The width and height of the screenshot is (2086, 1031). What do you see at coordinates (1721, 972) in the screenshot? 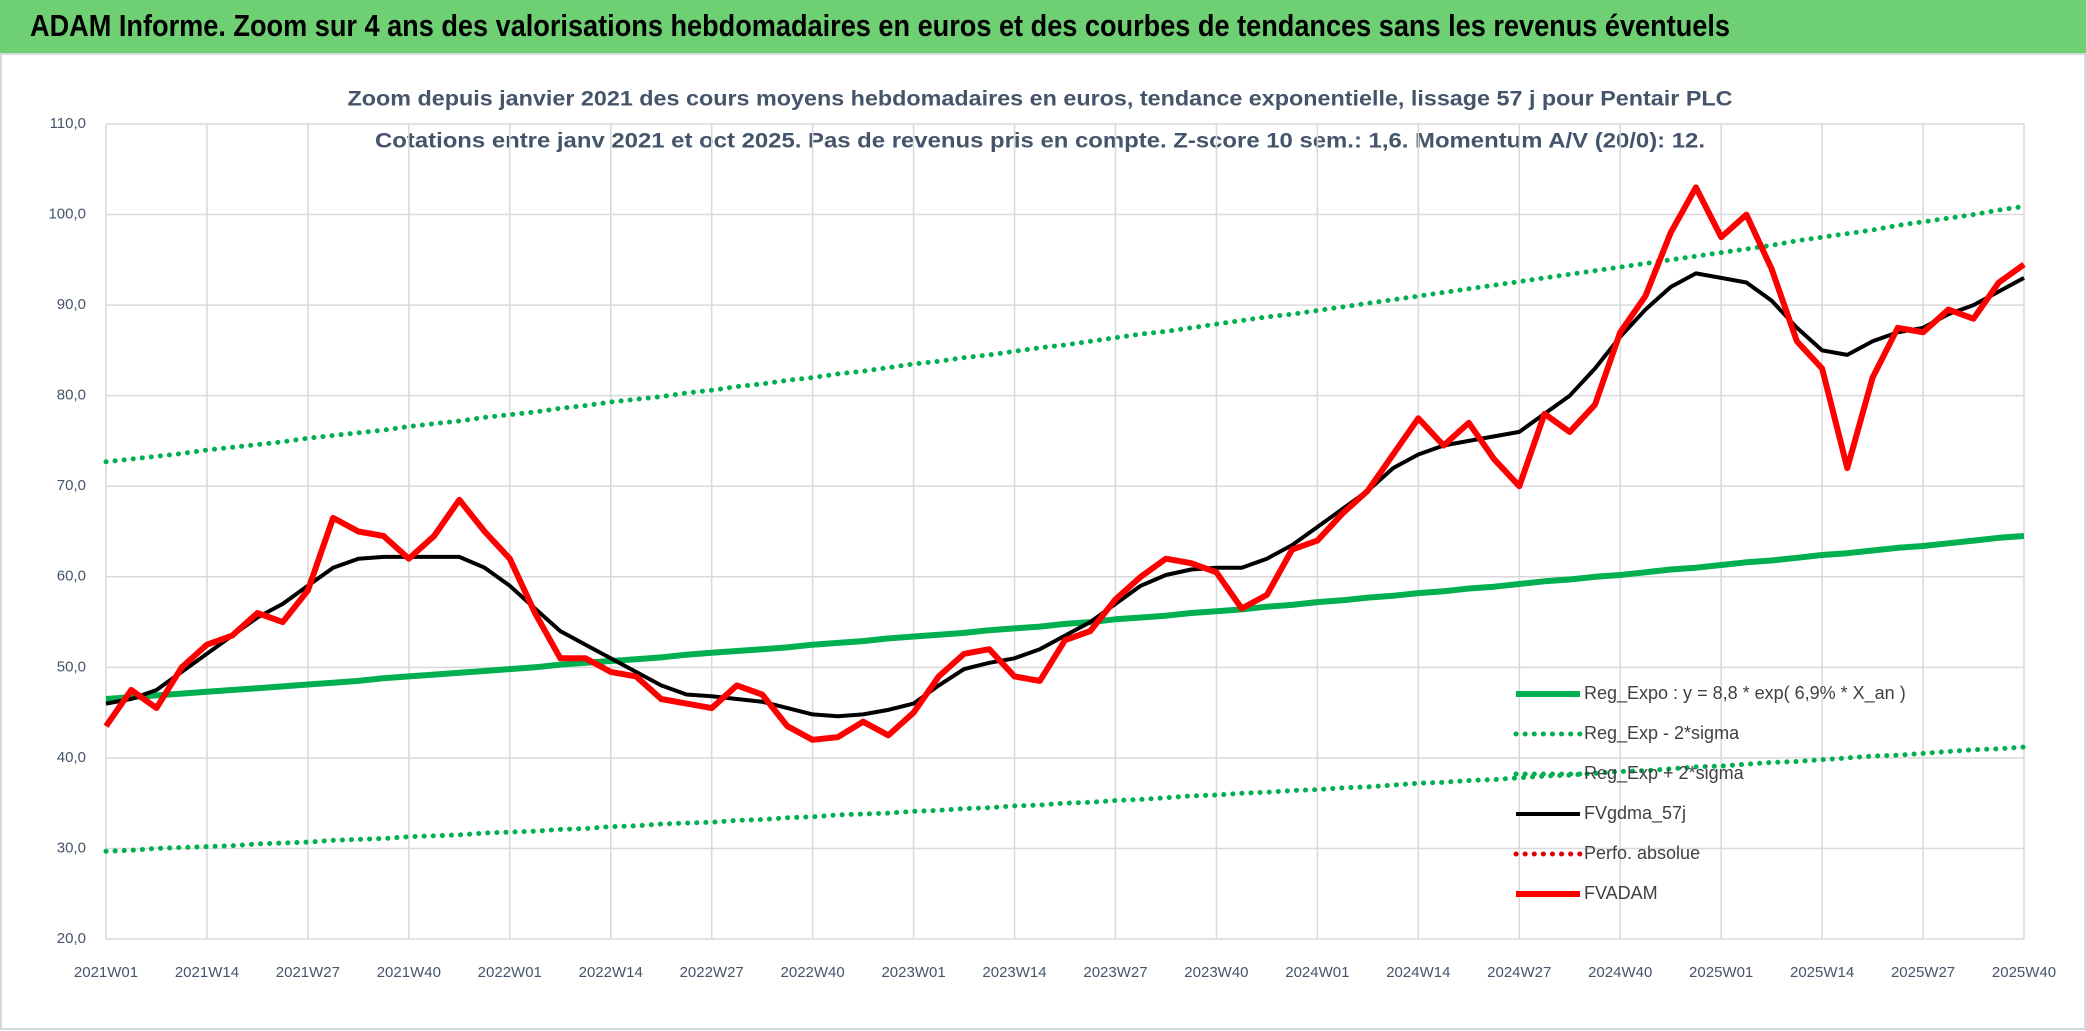
I see `x-tick-label: 2025W01` at bounding box center [1721, 972].